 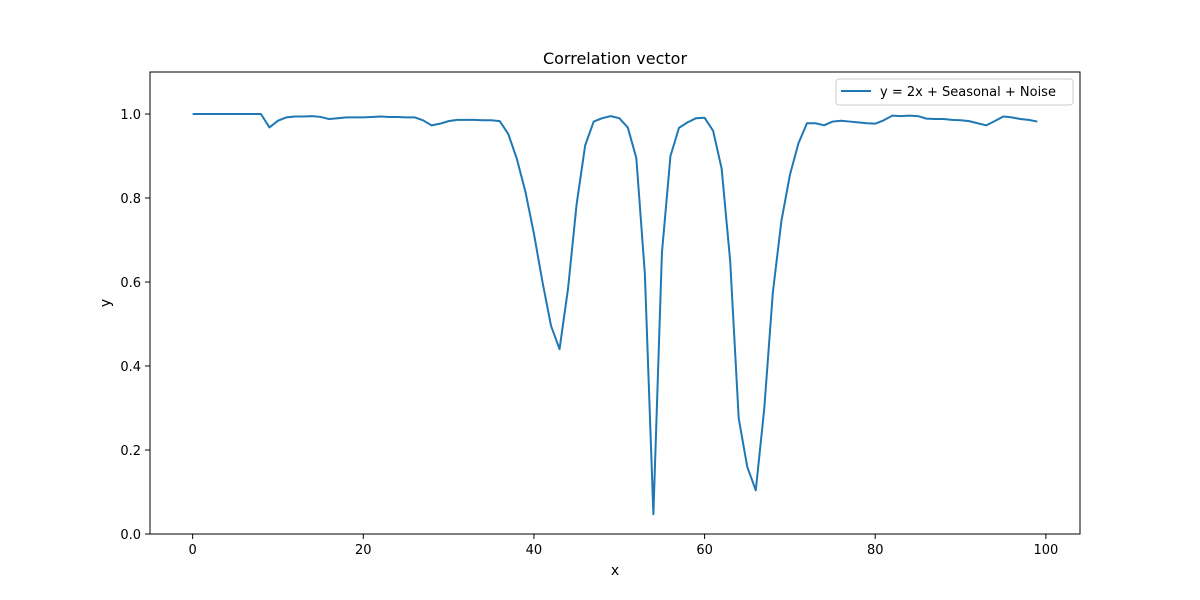 What do you see at coordinates (534, 550) in the screenshot?
I see `x-tick-label: 40` at bounding box center [534, 550].